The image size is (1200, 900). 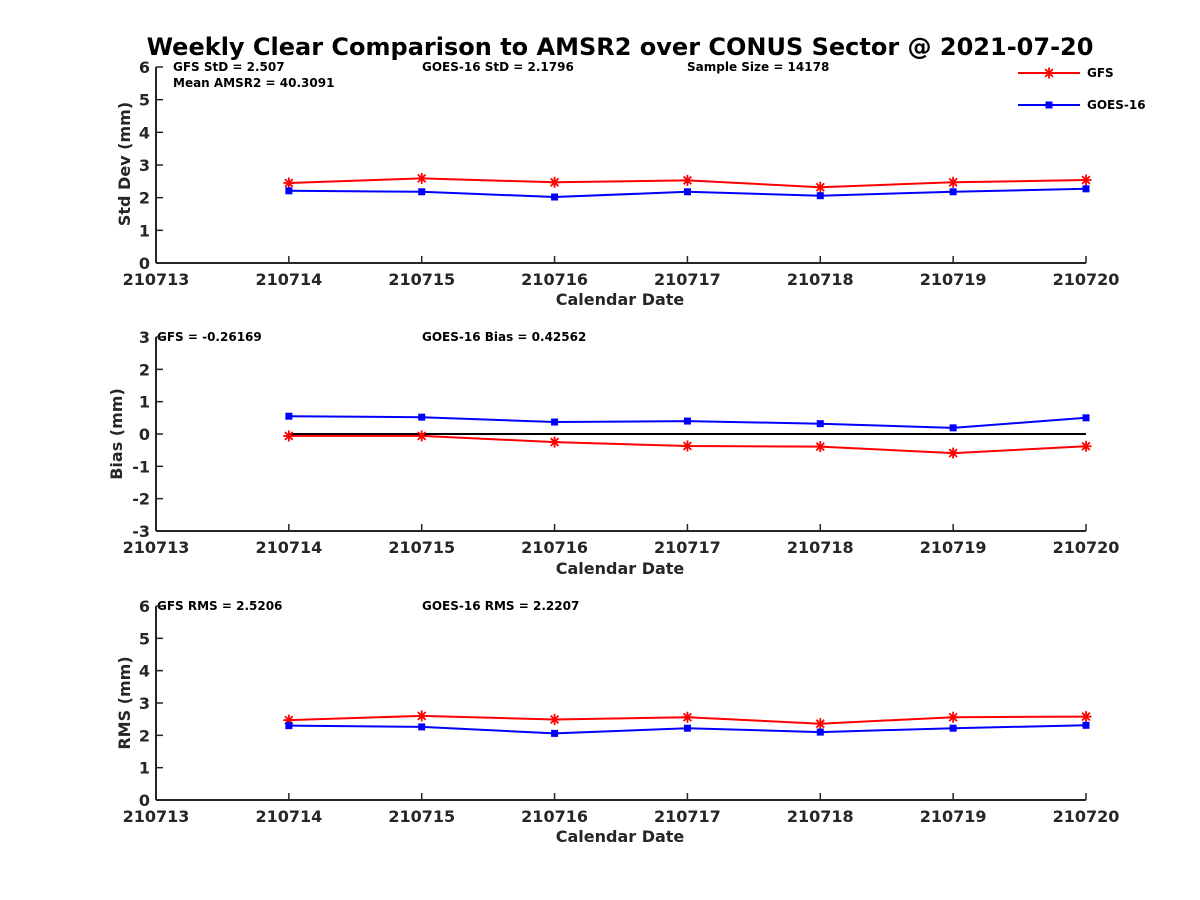 What do you see at coordinates (124, 164) in the screenshot?
I see `y-axis-label: Std Dev (mm)` at bounding box center [124, 164].